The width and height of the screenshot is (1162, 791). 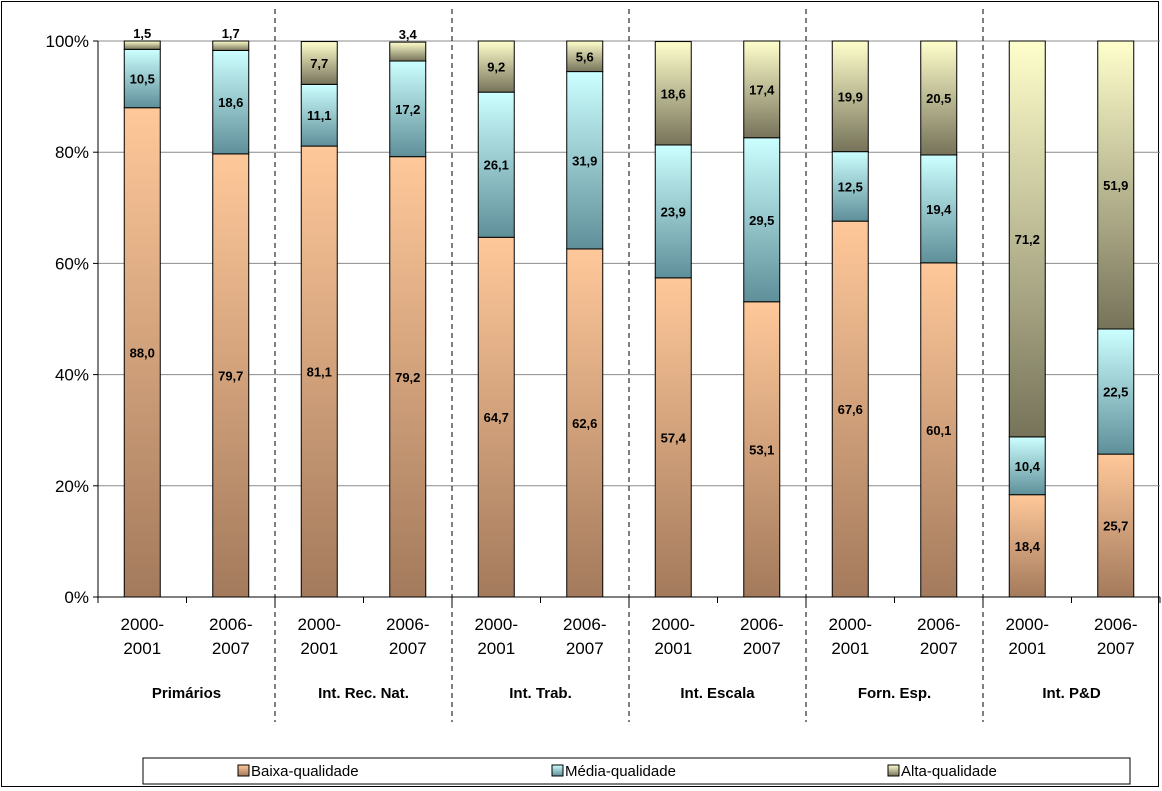 What do you see at coordinates (142, 33) in the screenshot?
I see `data-label: 1,5` at bounding box center [142, 33].